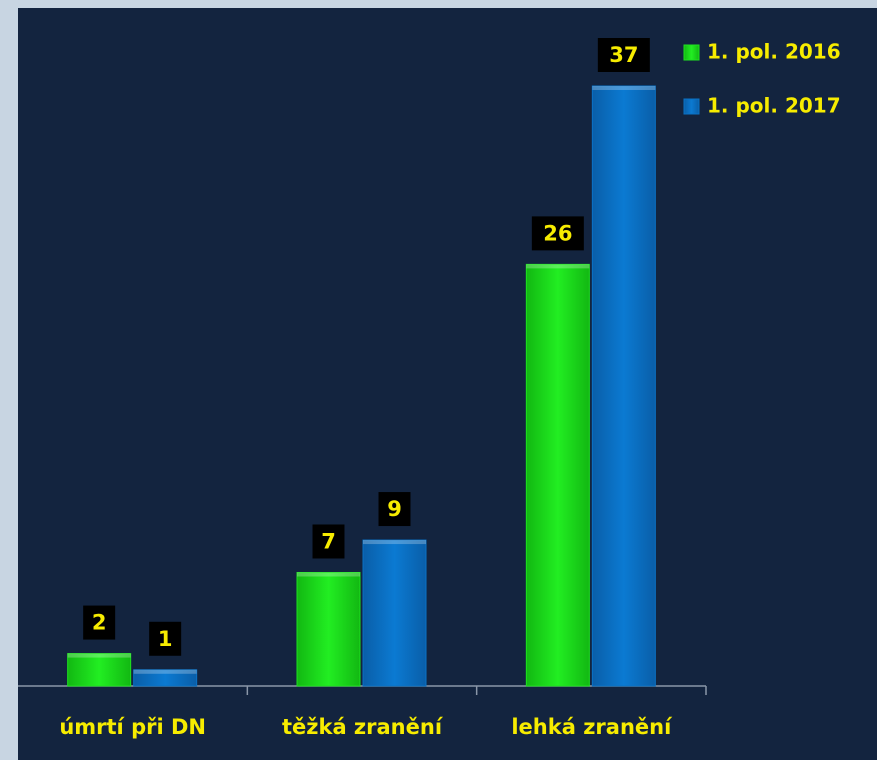 This screenshot has width=877, height=760. Describe the element at coordinates (363, 727) in the screenshot. I see `x-tick-label: těžká zranění` at that location.